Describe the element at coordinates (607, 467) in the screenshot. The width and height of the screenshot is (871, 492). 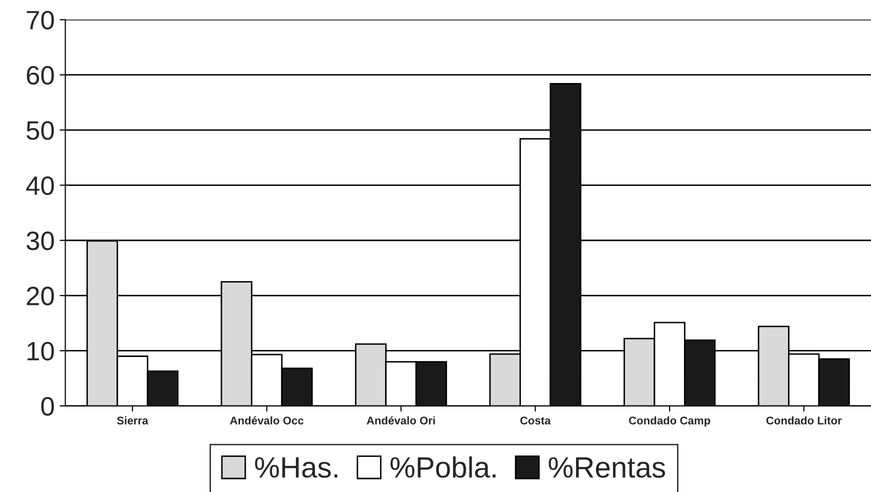
I see `legend-label: %Rentas` at that location.